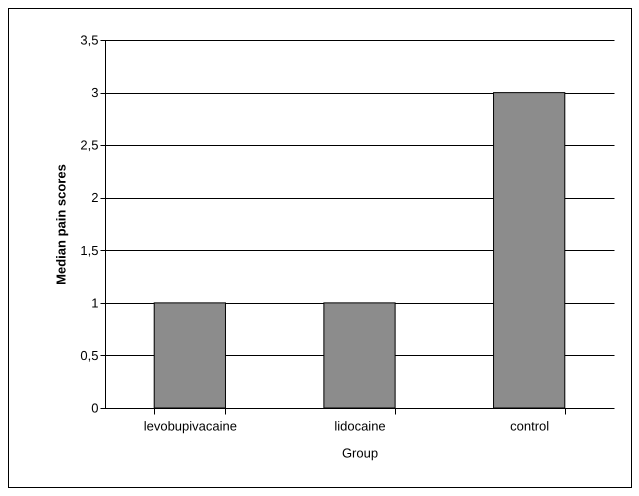 Image resolution: width=639 pixels, height=496 pixels. What do you see at coordinates (530, 426) in the screenshot?
I see `x-tick-label: control` at bounding box center [530, 426].